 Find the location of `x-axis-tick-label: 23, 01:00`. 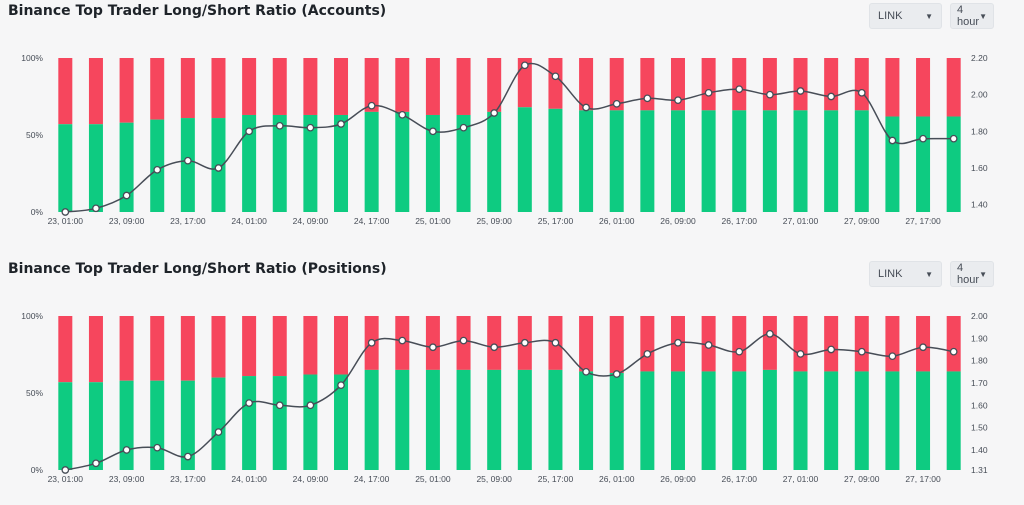

x-axis-tick-label: 23, 01:00 is located at coordinates (66, 221).